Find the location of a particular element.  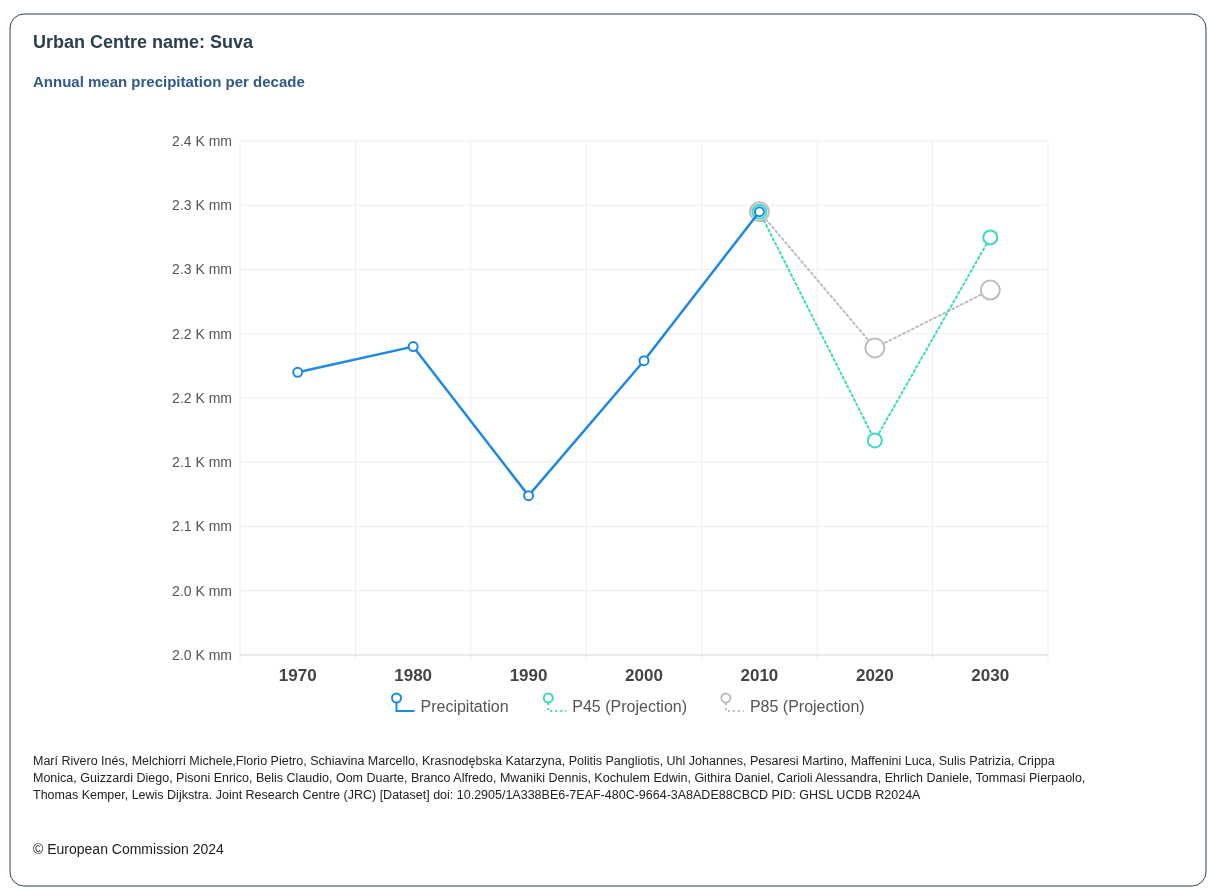

x-tick-label: 2020 is located at coordinates (874, 675).